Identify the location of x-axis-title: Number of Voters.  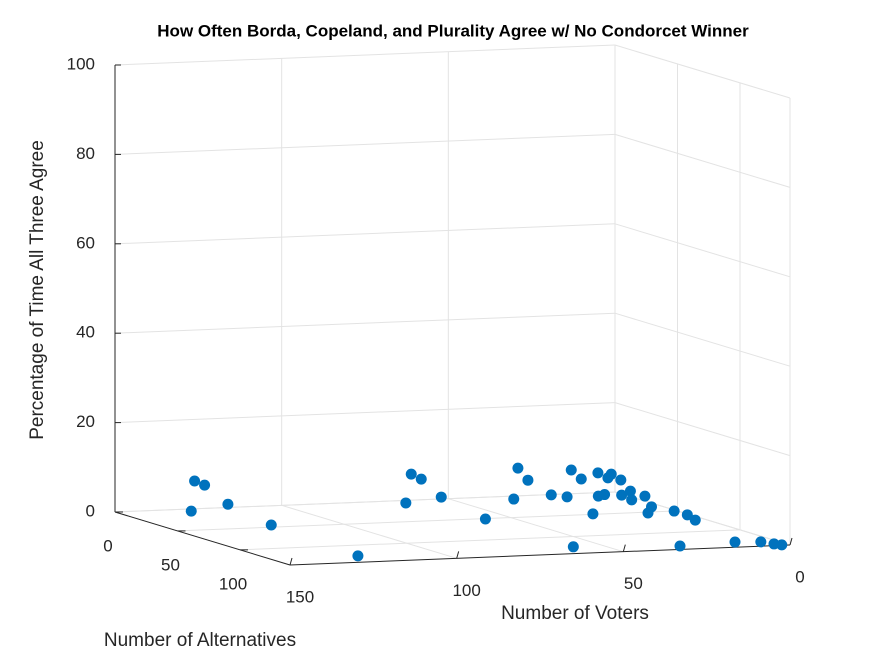
(575, 613).